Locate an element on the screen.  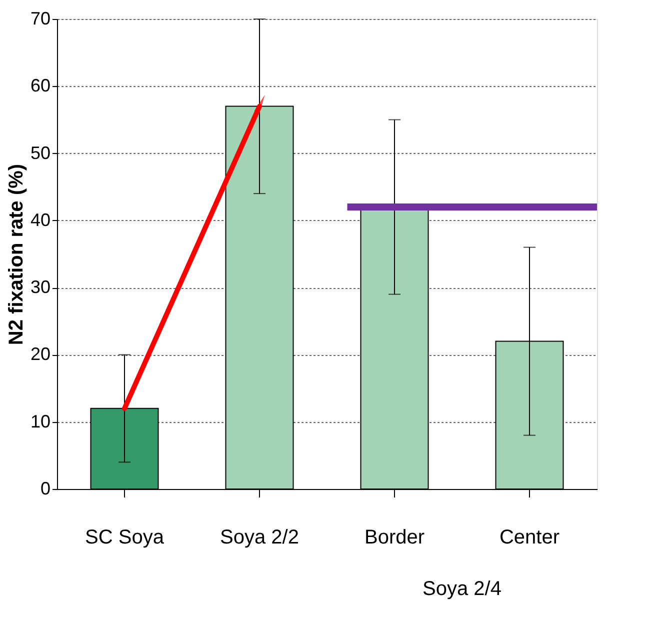
x-tick-label: Border is located at coordinates (394, 537).